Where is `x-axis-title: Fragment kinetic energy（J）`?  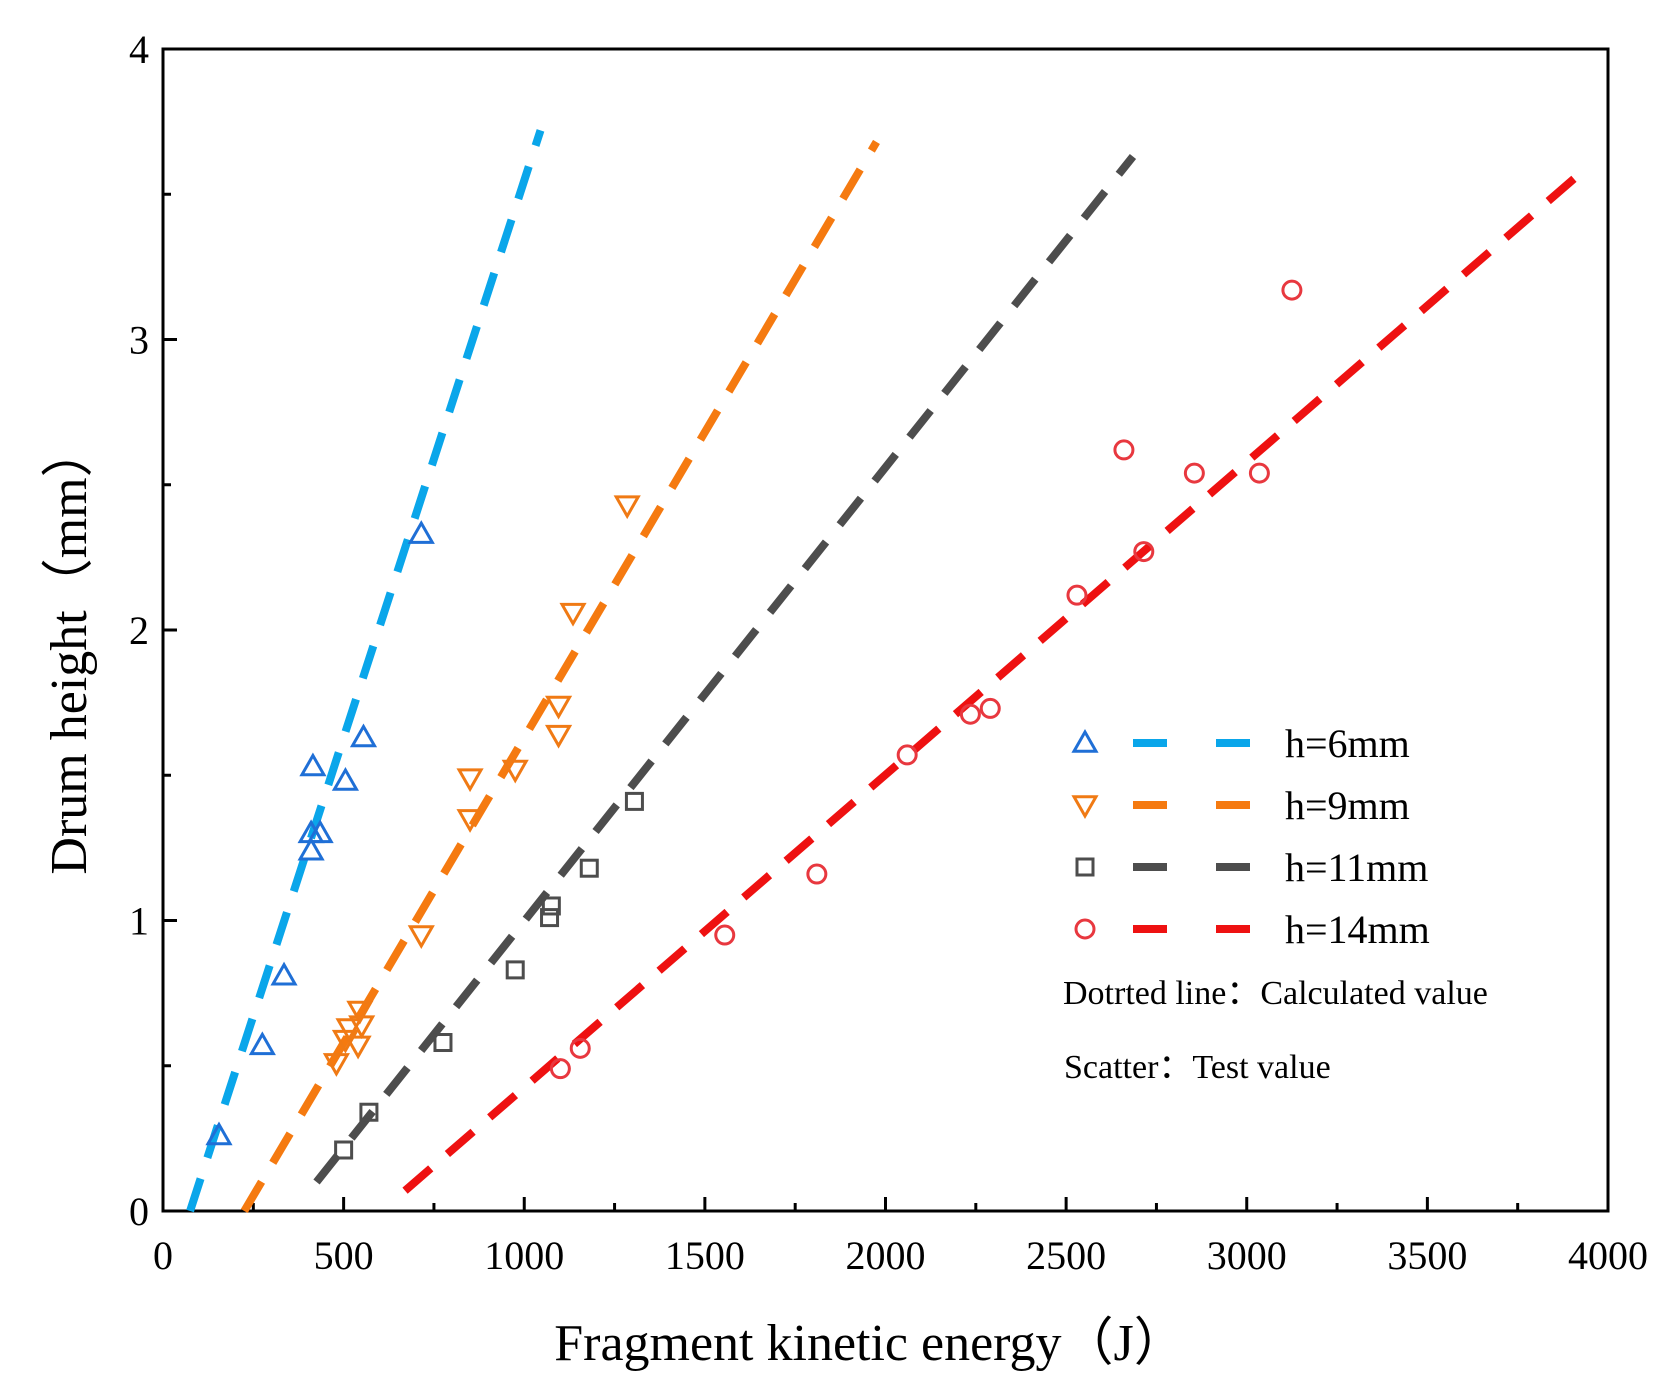
x-axis-title: Fragment kinetic energy（J） is located at coordinates (870, 1343).